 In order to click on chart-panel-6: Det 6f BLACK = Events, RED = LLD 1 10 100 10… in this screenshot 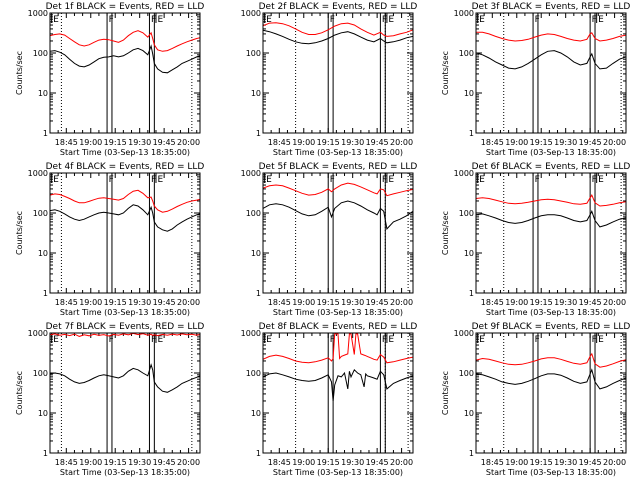, I will do `click(535, 239)`.